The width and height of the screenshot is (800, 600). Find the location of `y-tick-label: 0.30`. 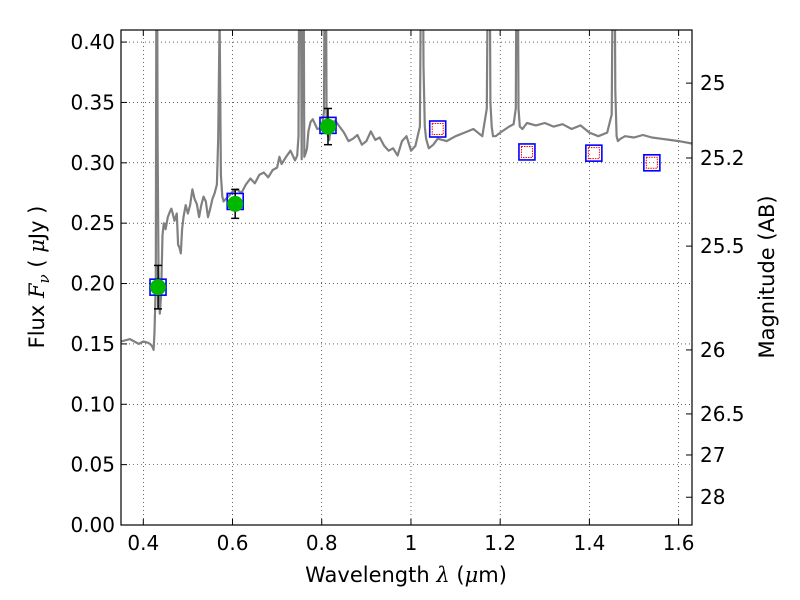

y-tick-label: 0.30 is located at coordinates (92, 163).